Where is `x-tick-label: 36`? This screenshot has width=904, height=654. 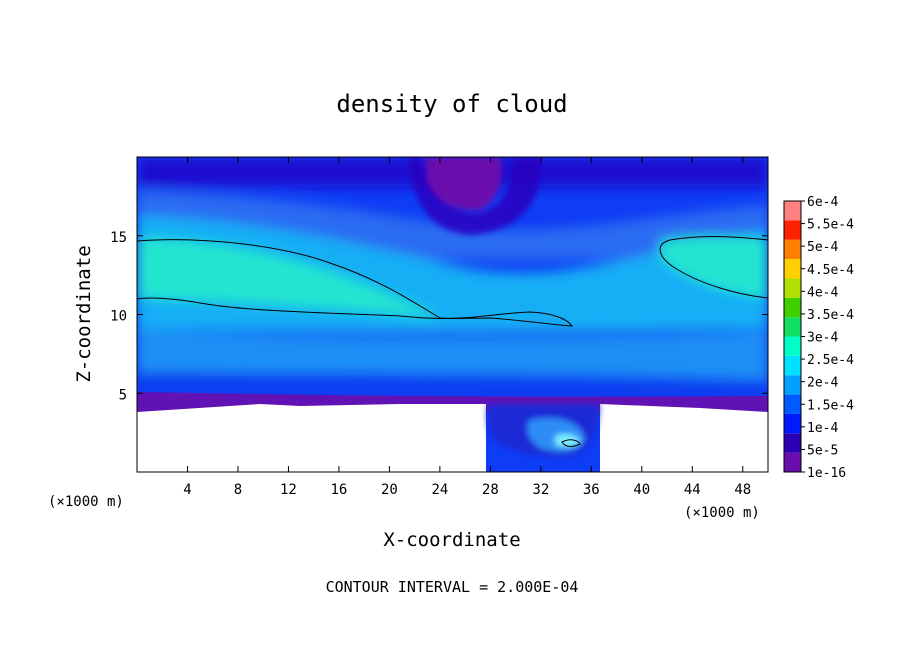
x-tick-label: 36 is located at coordinates (591, 490).